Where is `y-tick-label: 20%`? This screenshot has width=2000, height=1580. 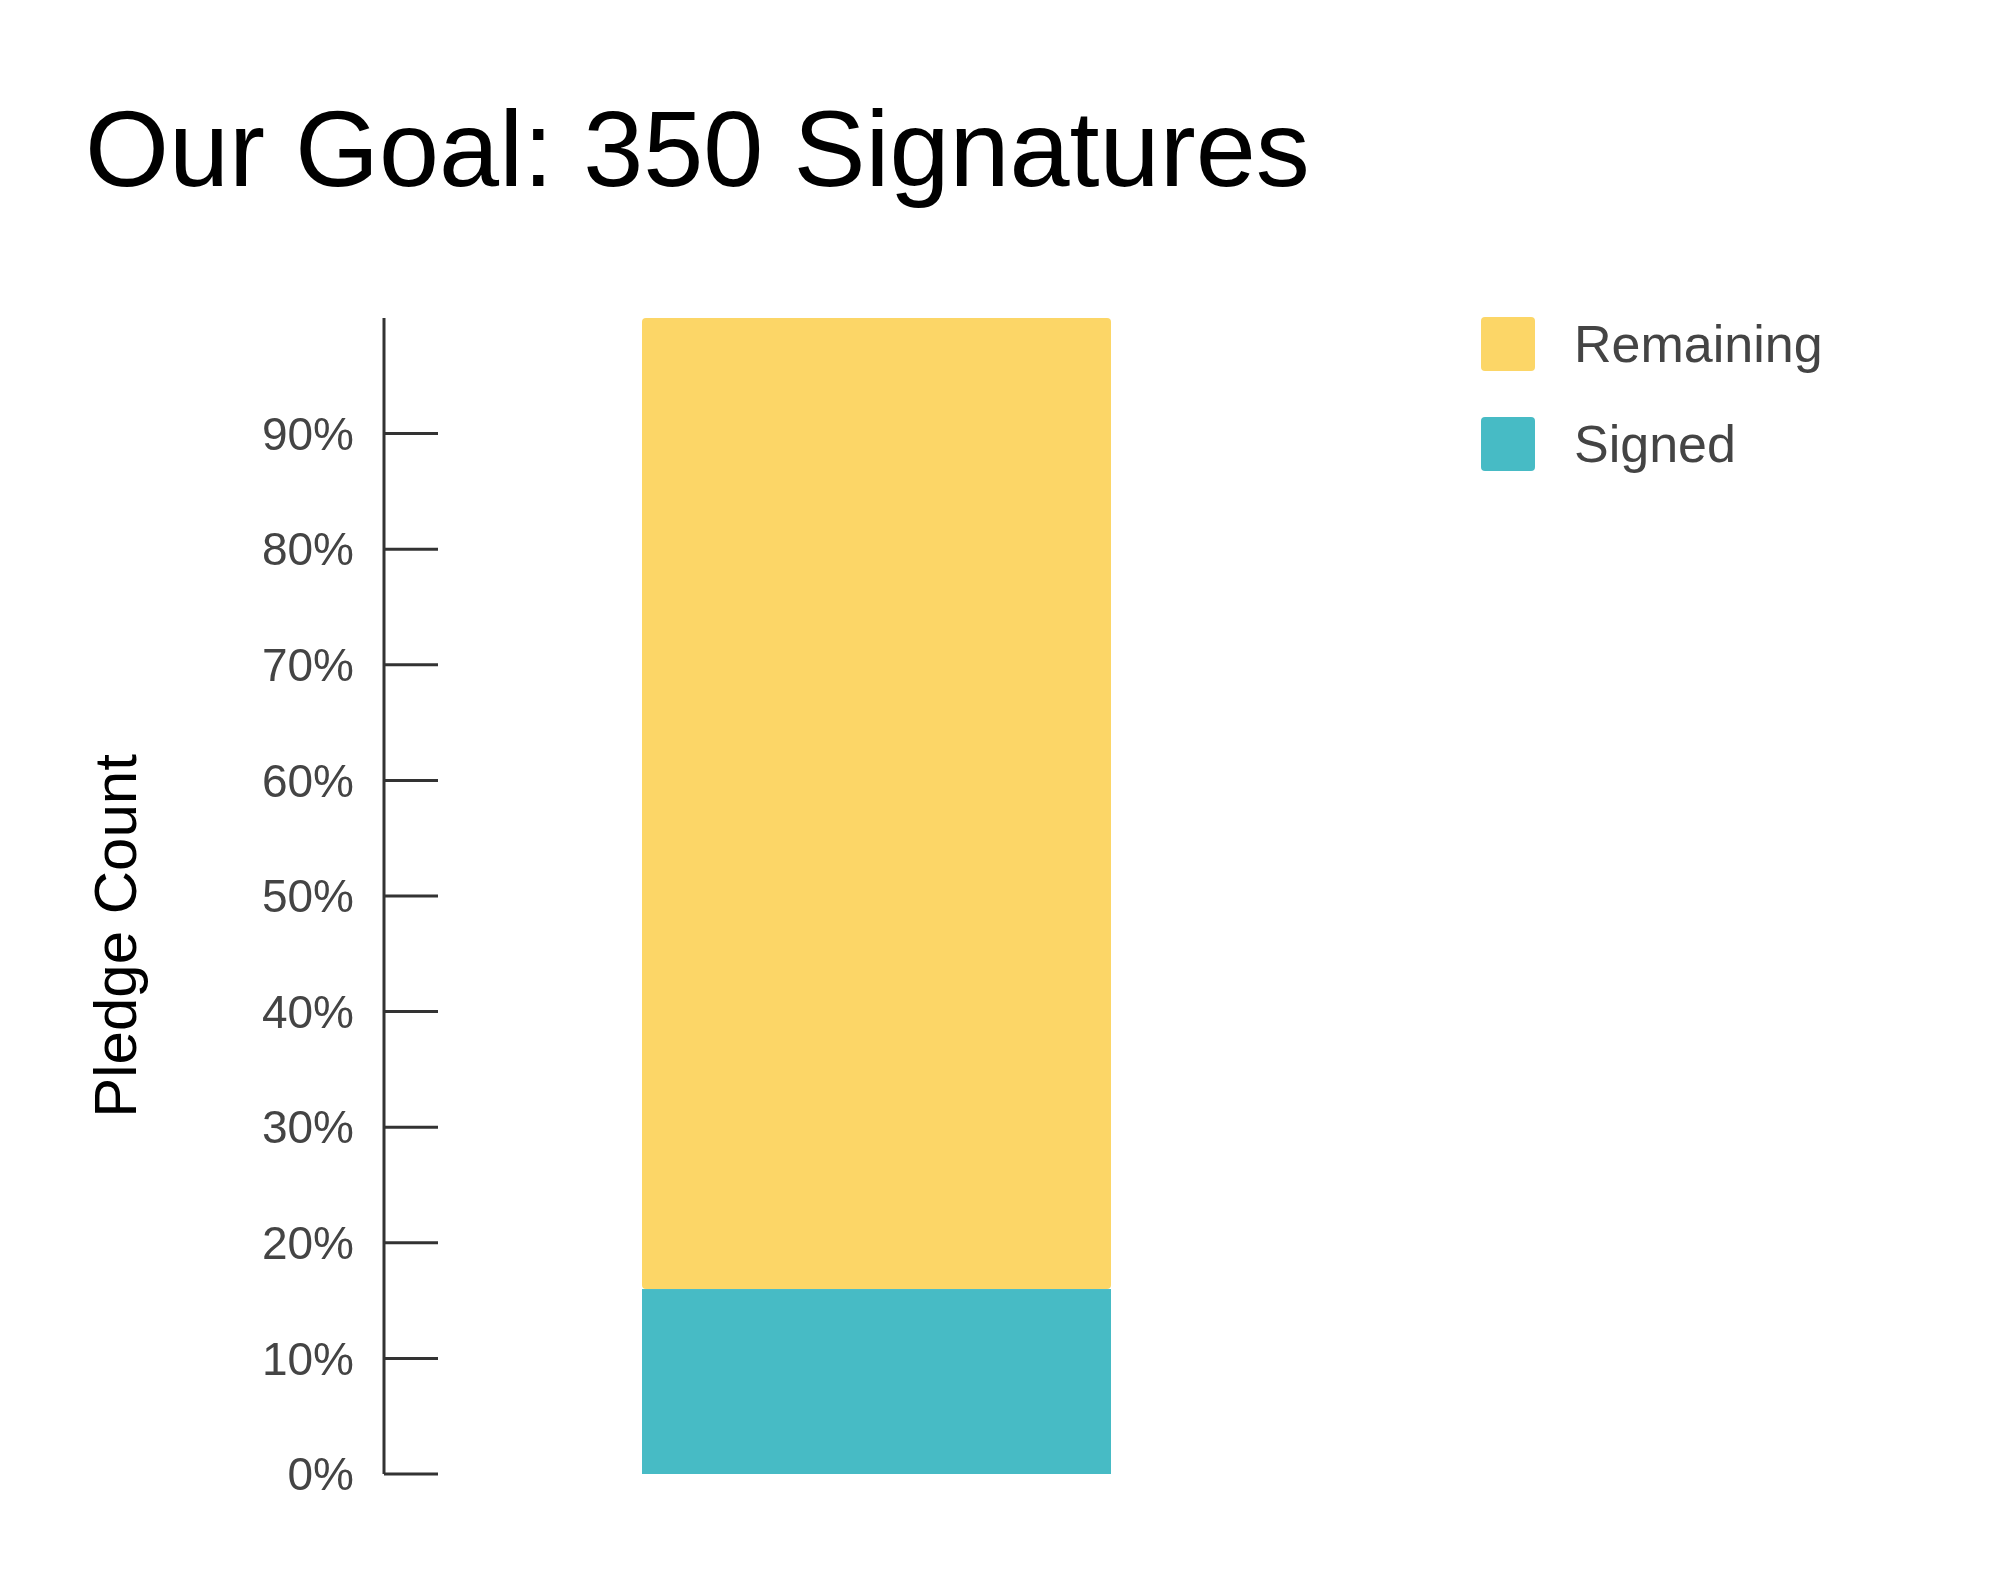 y-tick-label: 20% is located at coordinates (307, 1242).